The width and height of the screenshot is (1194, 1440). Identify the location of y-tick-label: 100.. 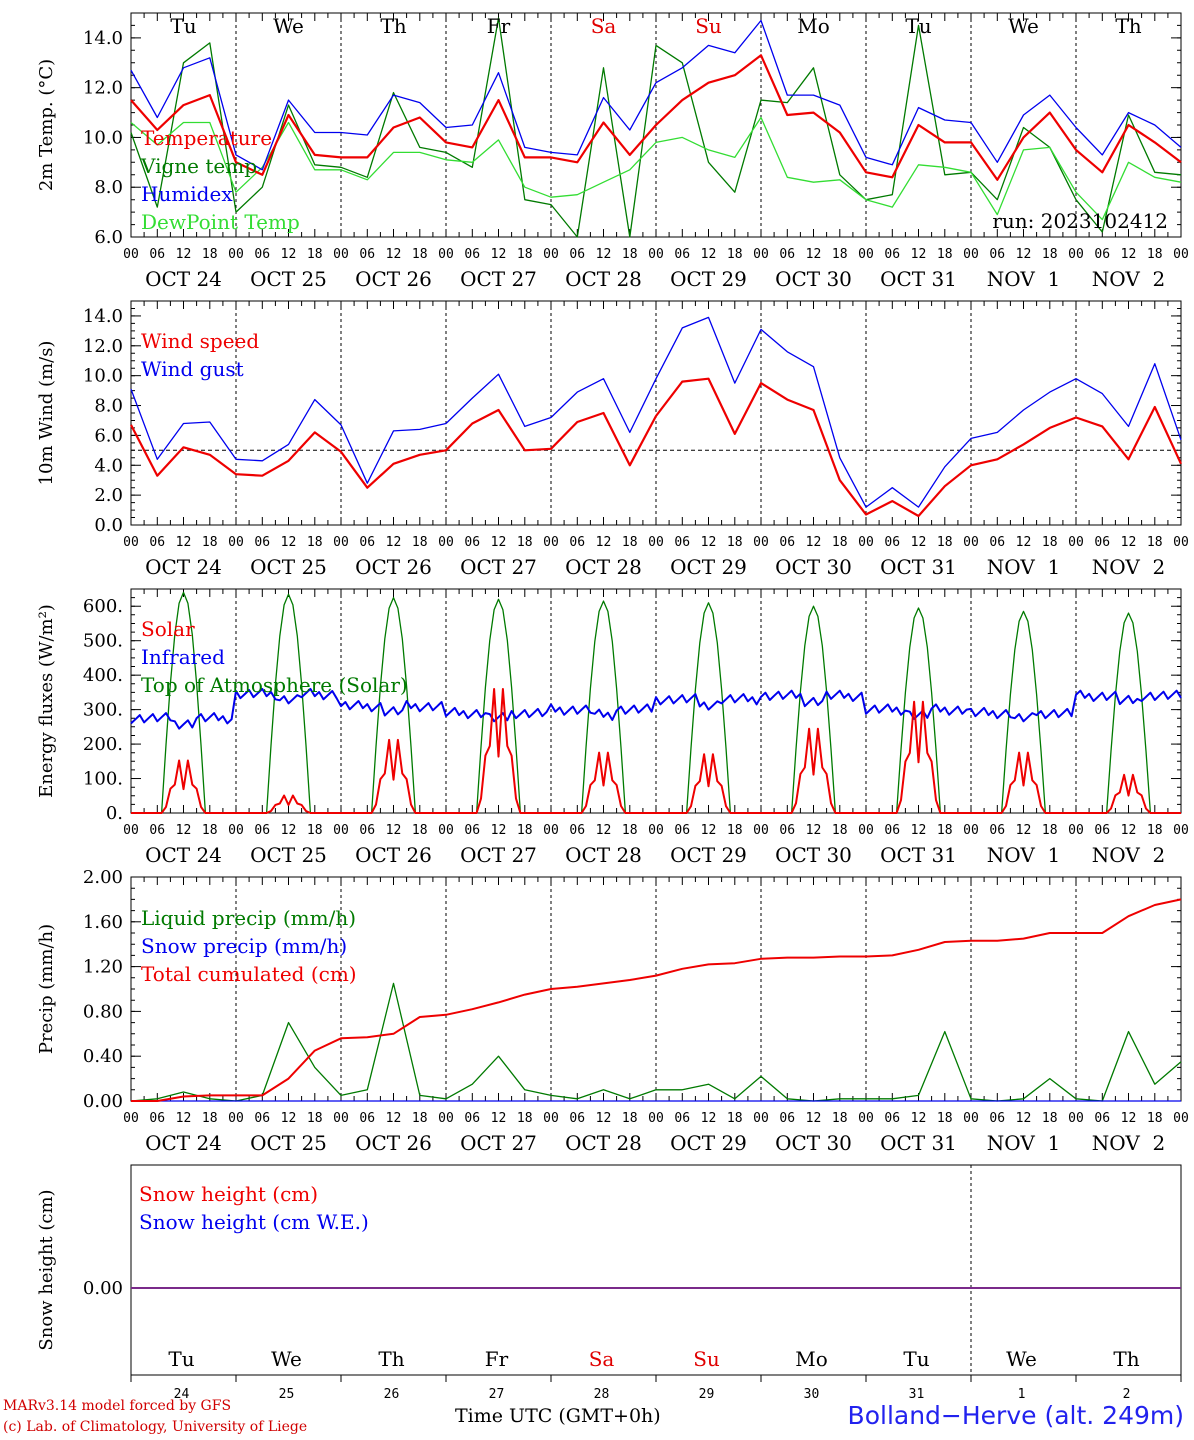
(103, 779).